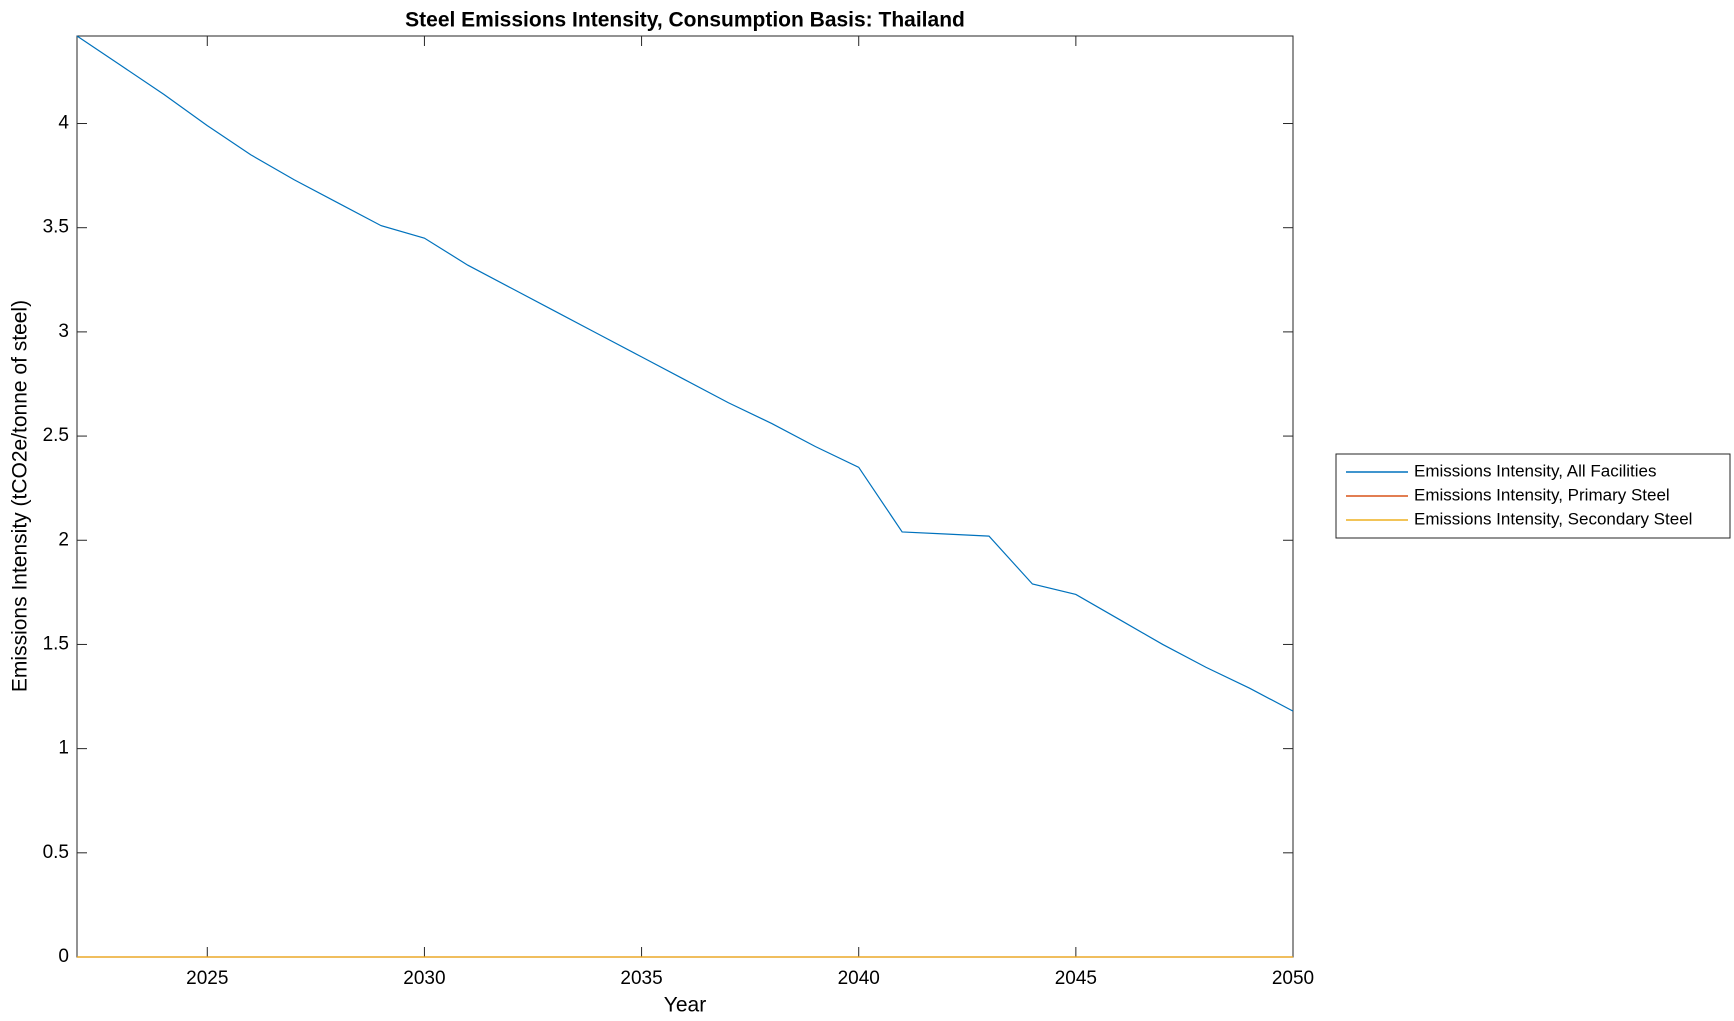 The width and height of the screenshot is (1734, 1021). Describe the element at coordinates (641, 978) in the screenshot. I see `x-tick-label: 2035` at that location.